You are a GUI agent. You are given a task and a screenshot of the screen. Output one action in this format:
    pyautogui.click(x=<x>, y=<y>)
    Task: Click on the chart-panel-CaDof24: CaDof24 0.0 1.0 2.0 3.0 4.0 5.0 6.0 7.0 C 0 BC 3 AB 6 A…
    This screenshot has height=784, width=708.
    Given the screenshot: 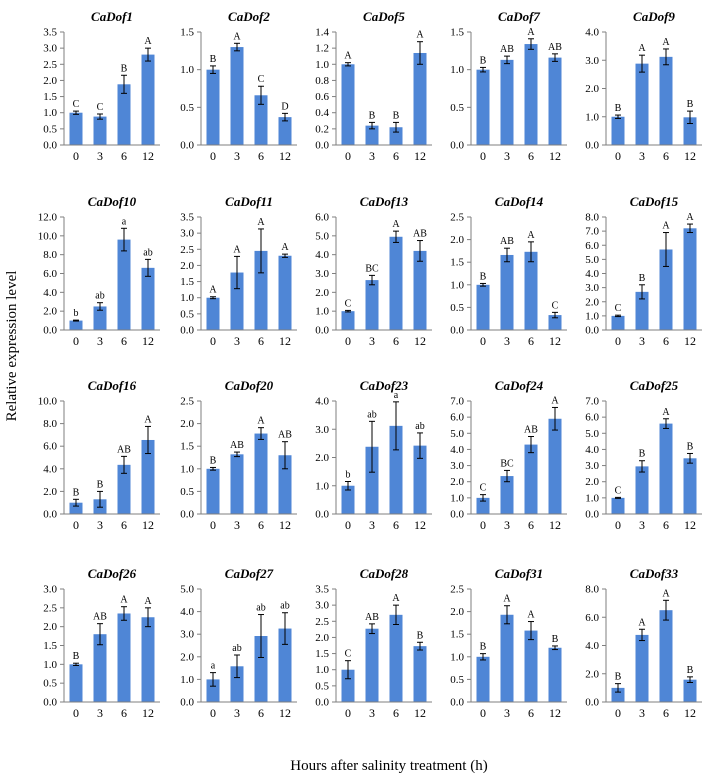 What is the action you would take?
    pyautogui.click(x=508, y=455)
    